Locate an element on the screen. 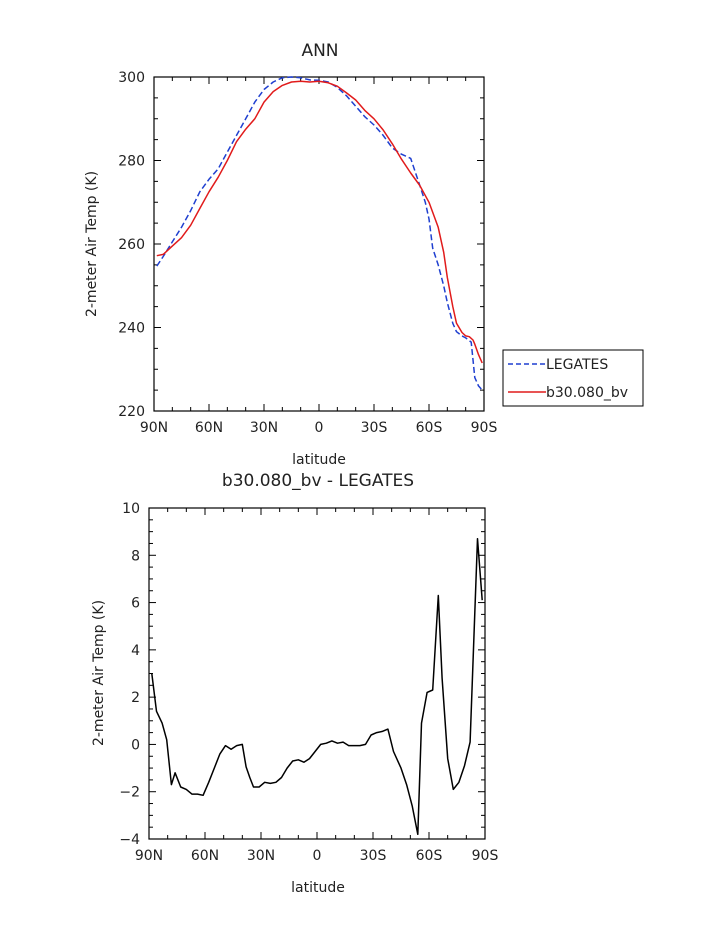 This screenshot has width=723, height=935. series-lines is located at coordinates (317, 686).